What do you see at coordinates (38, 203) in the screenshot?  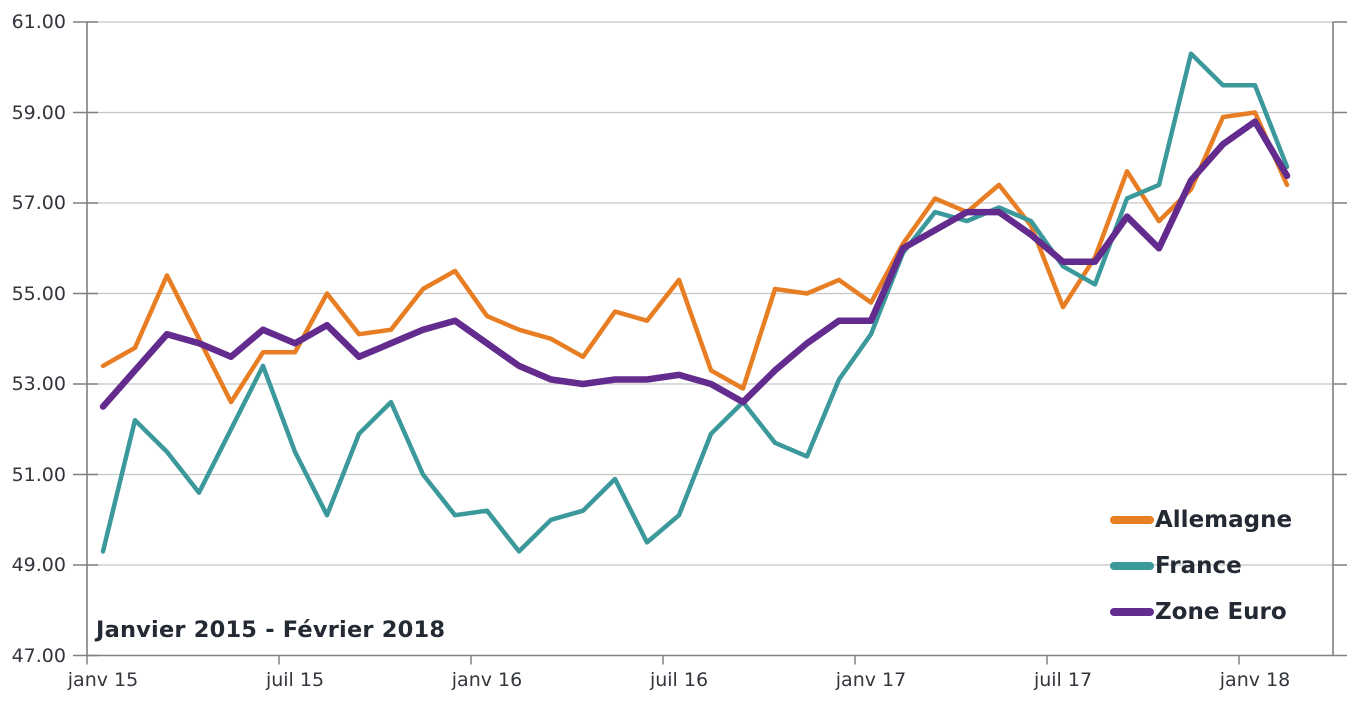 I see `y-axis-label: 57.00` at bounding box center [38, 203].